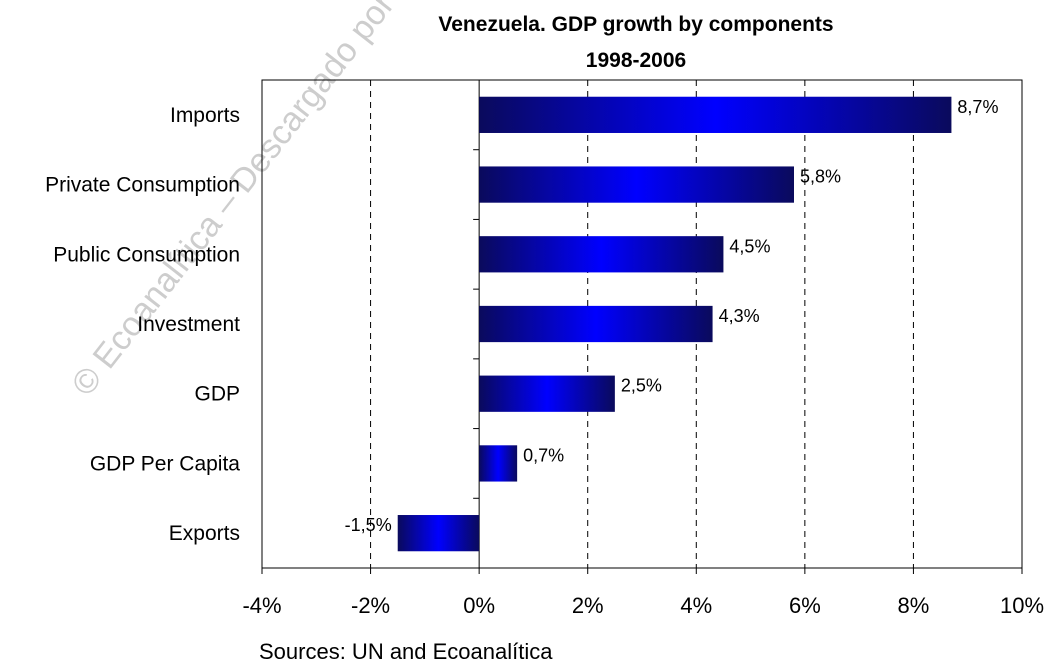 Image resolution: width=1064 pixels, height=667 pixels. Describe the element at coordinates (438, 533) in the screenshot. I see `bar-exports` at that location.